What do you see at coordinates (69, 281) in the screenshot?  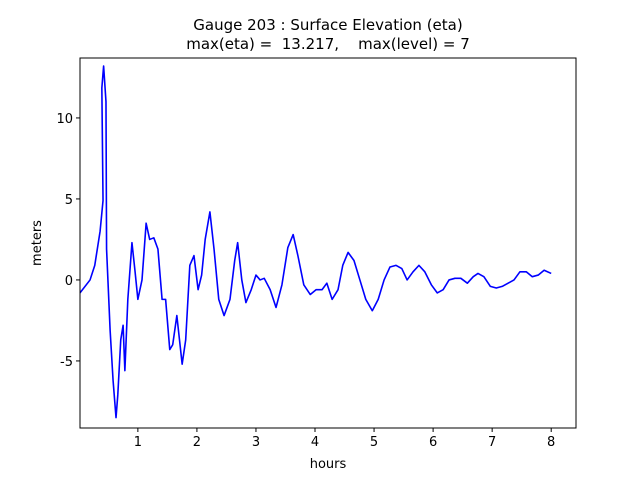 I see `y-tick-label: 0` at bounding box center [69, 281].